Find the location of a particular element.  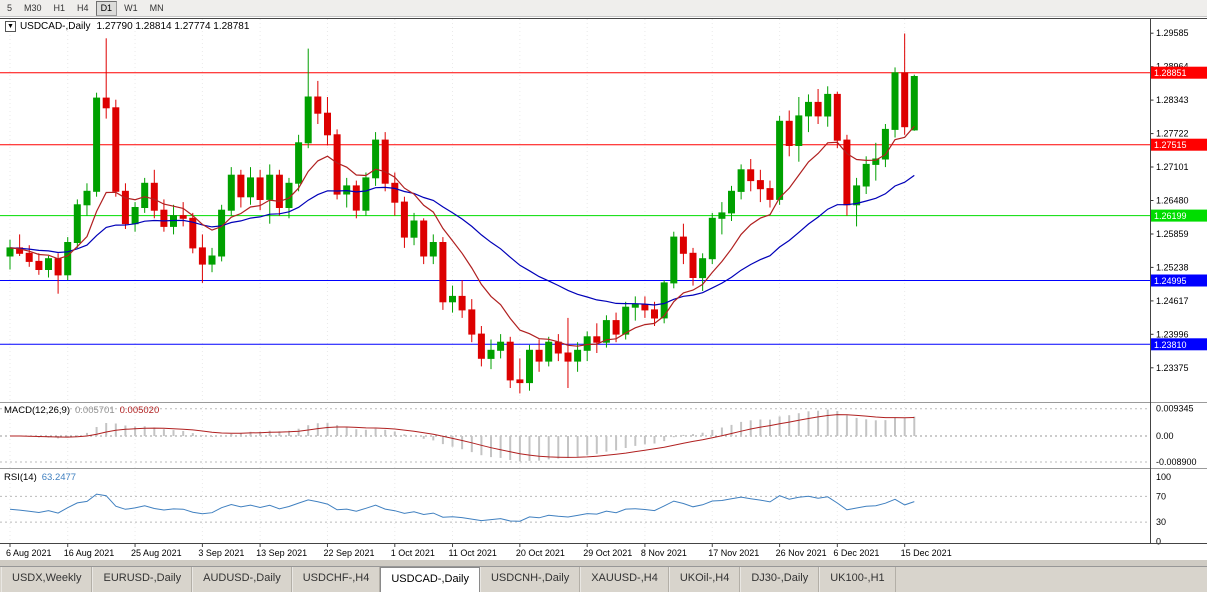

timeframe-w1-button: W1 is located at coordinates (131, 8).